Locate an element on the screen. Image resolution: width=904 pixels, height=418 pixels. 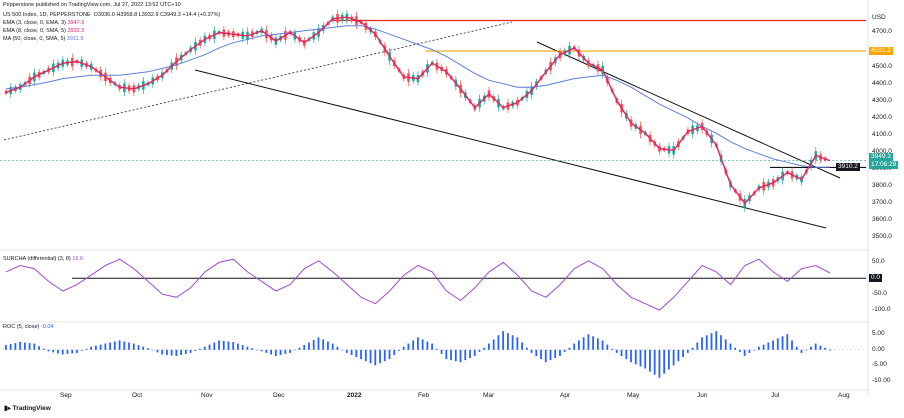
price-tick-label: 4500.0 is located at coordinates (882, 66).